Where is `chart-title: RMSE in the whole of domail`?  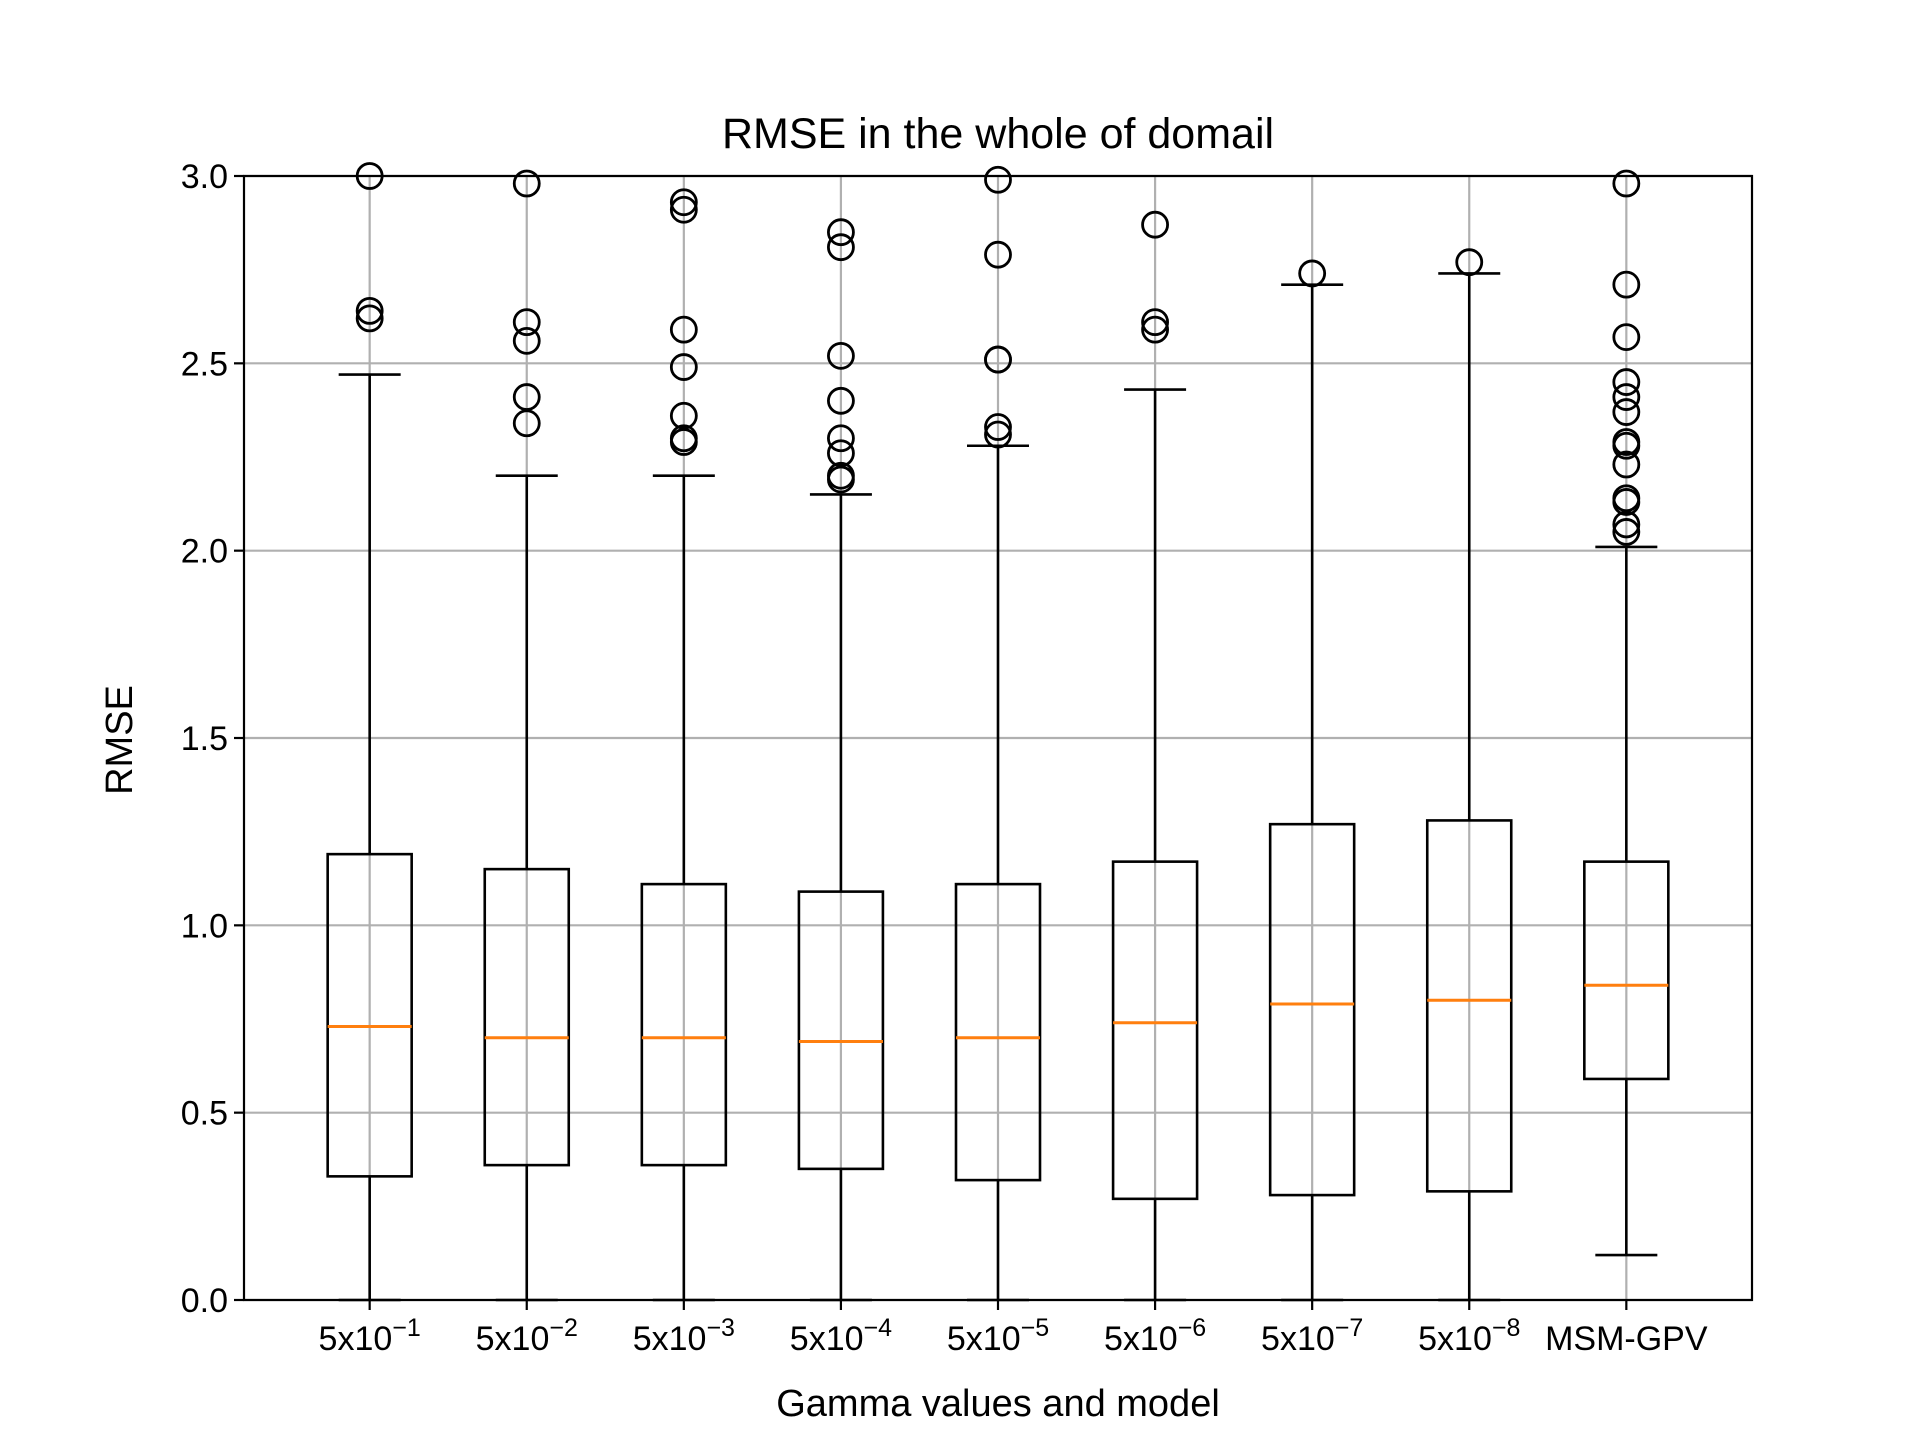
chart-title: RMSE in the whole of domail is located at coordinates (998, 134).